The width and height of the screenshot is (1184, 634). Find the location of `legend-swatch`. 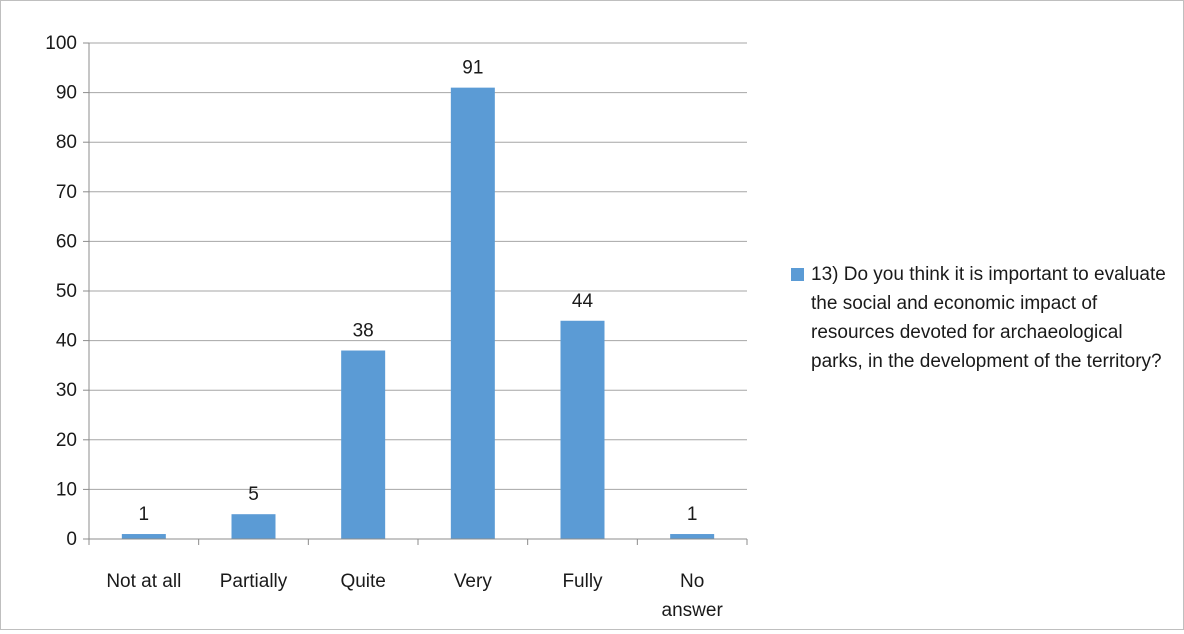

legend-swatch is located at coordinates (797, 274).